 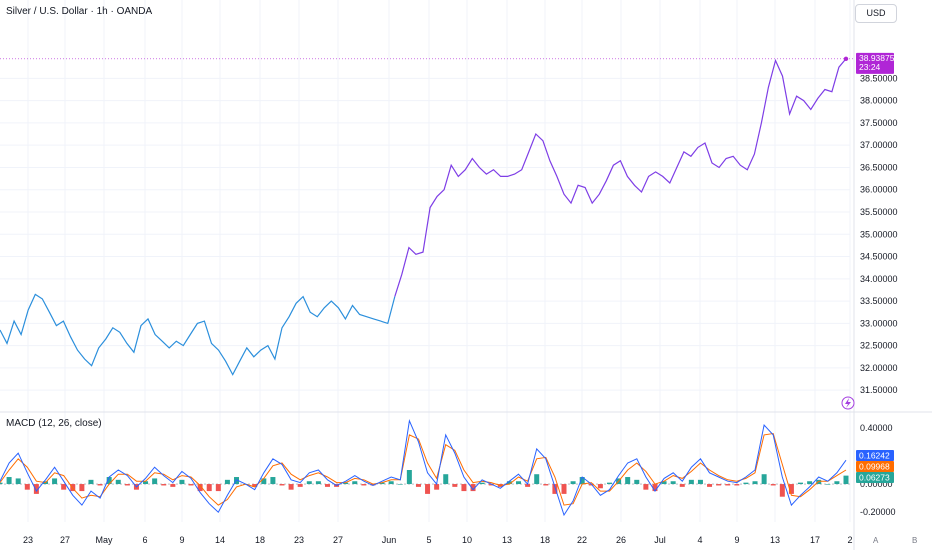 What do you see at coordinates (877, 58) in the screenshot?
I see `last-price-value: 38.93875` at bounding box center [877, 58].